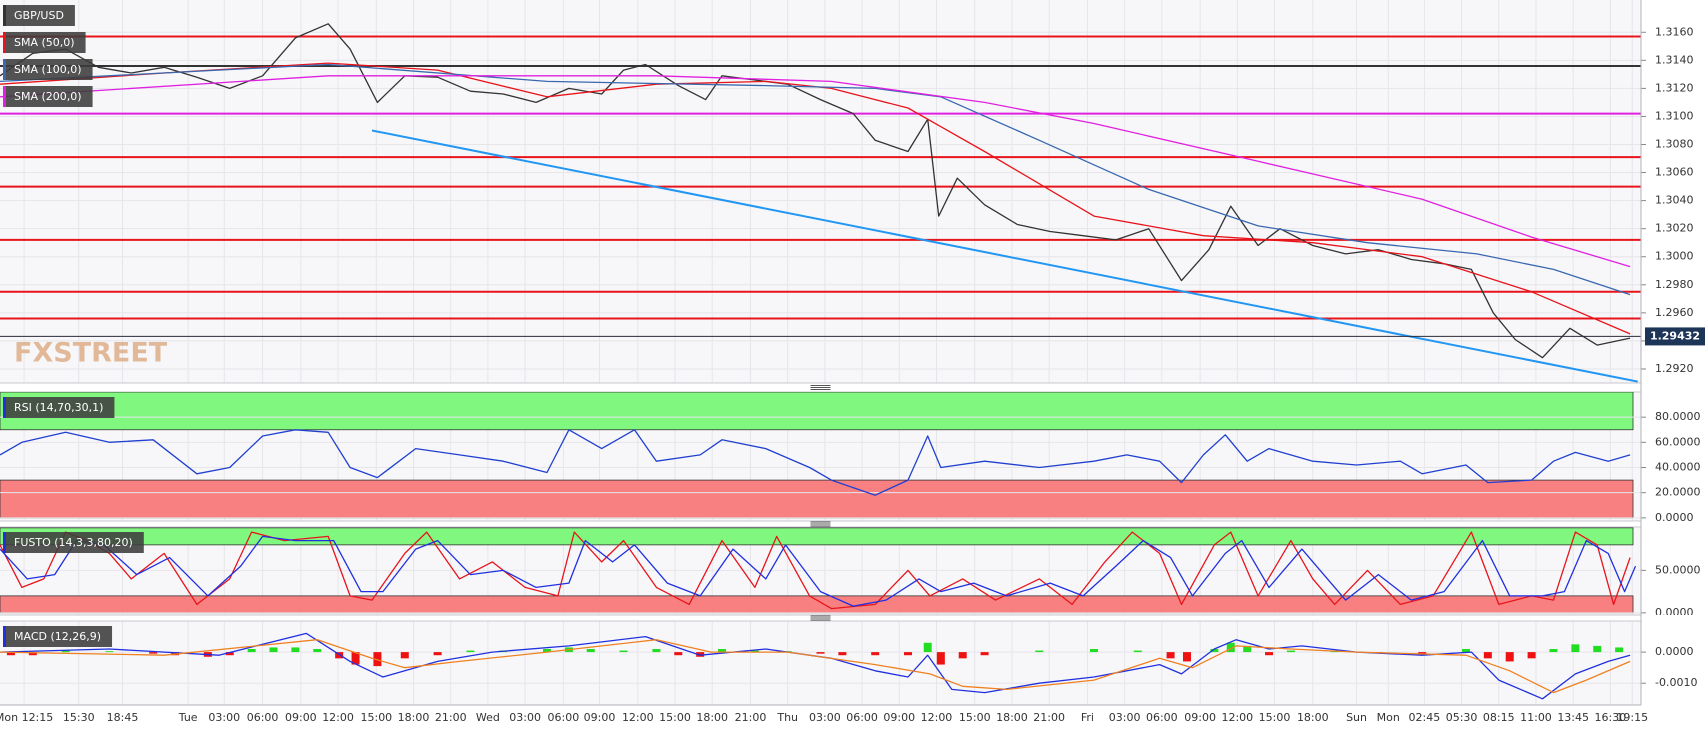  I want to click on watermark: FXSTREET, so click(91, 353).